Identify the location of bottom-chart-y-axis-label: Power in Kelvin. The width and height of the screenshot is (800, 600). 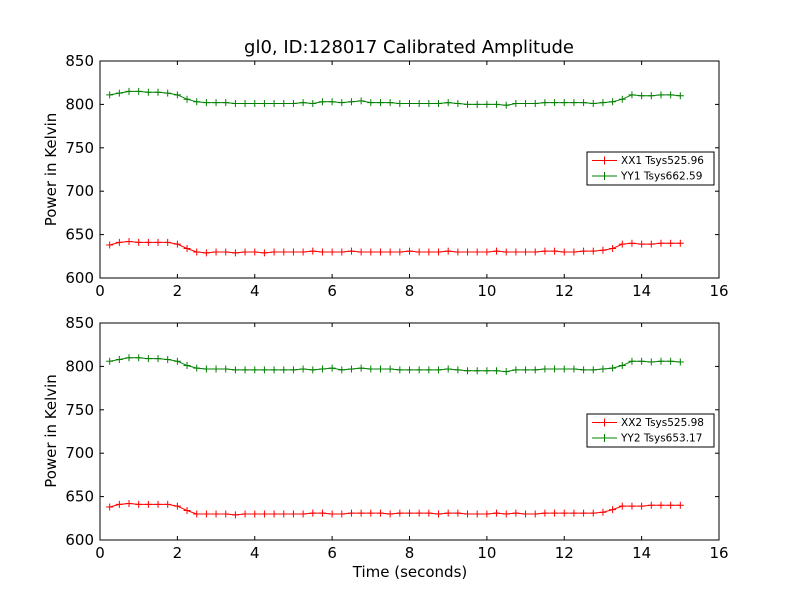
(51, 431).